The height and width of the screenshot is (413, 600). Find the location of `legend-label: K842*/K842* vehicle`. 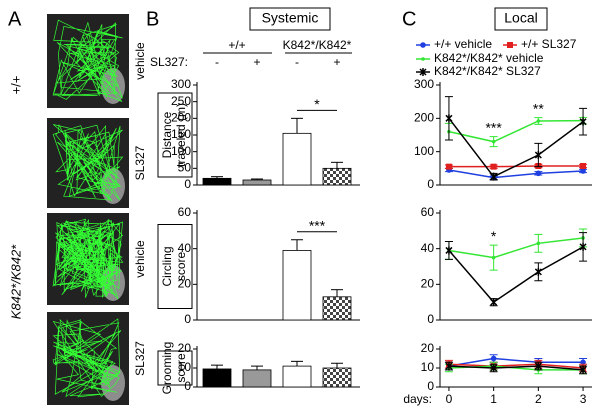

legend-label: K842*/K842* vehicle is located at coordinates (489, 58).